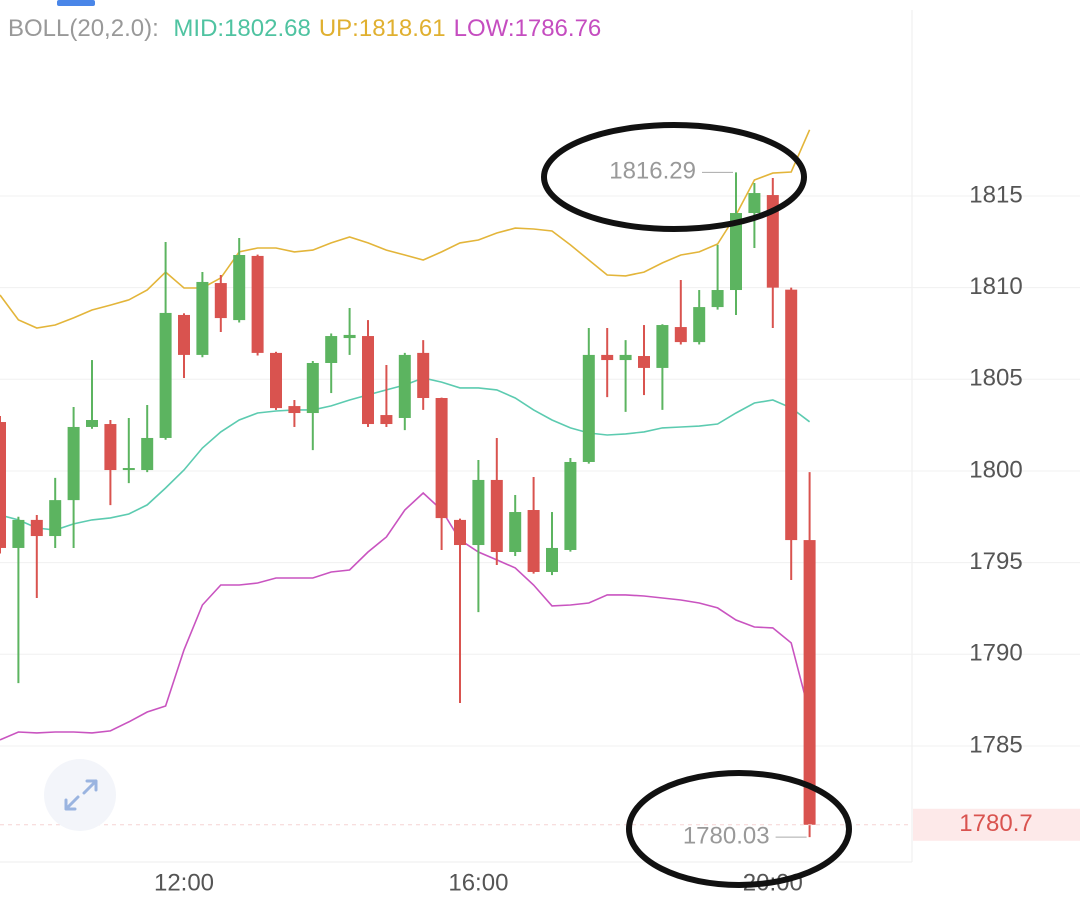 The width and height of the screenshot is (1080, 905). What do you see at coordinates (382, 28) in the screenshot?
I see `legend-entry: UP:1818.61` at bounding box center [382, 28].